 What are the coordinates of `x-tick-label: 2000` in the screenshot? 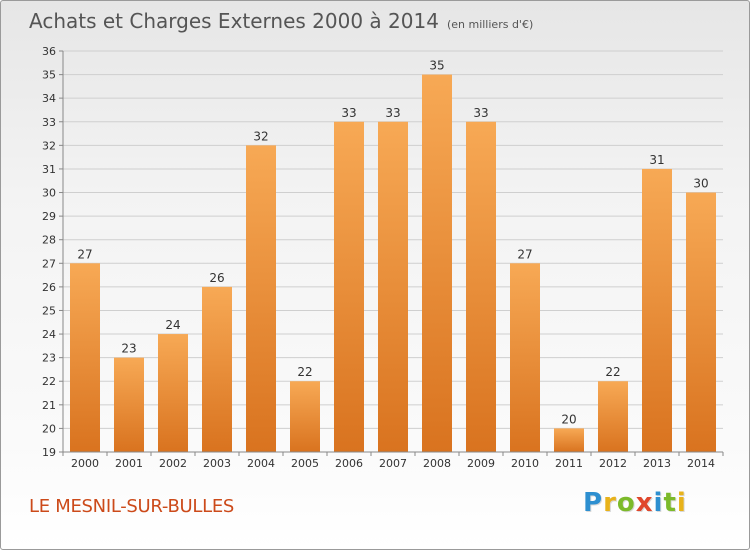 It's located at (85, 463).